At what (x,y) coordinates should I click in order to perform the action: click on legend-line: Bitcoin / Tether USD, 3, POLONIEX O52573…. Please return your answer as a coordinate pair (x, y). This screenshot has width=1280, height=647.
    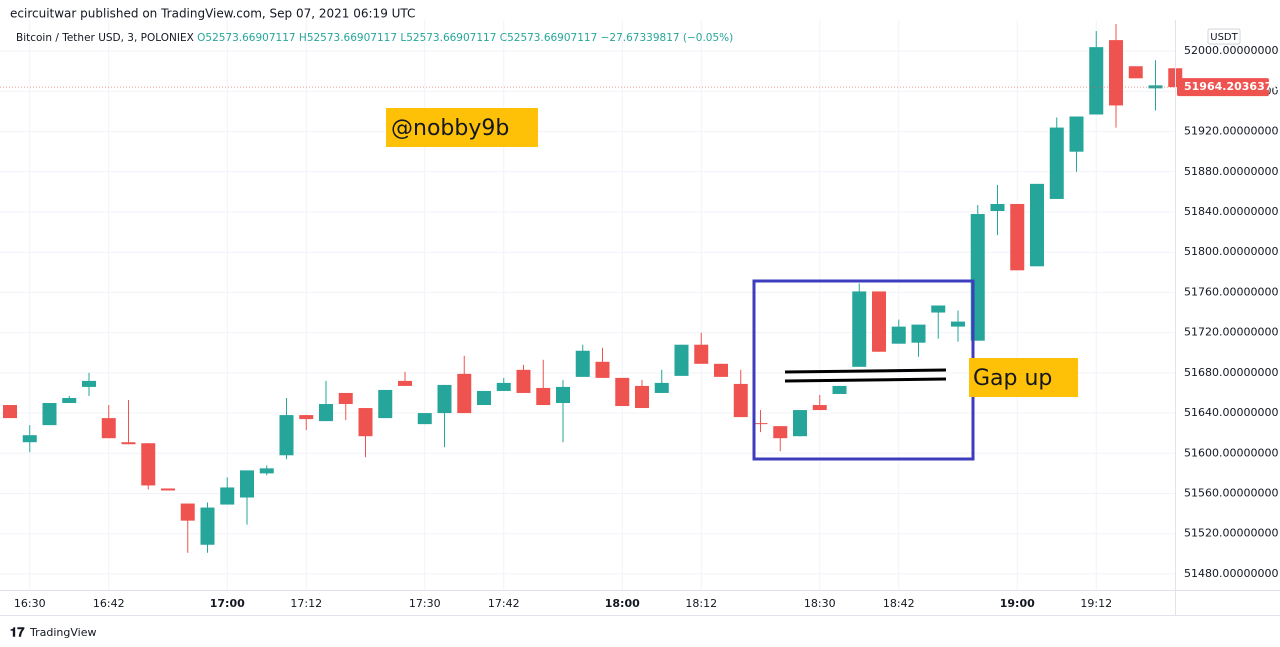
    Looking at the image, I should click on (374, 38).